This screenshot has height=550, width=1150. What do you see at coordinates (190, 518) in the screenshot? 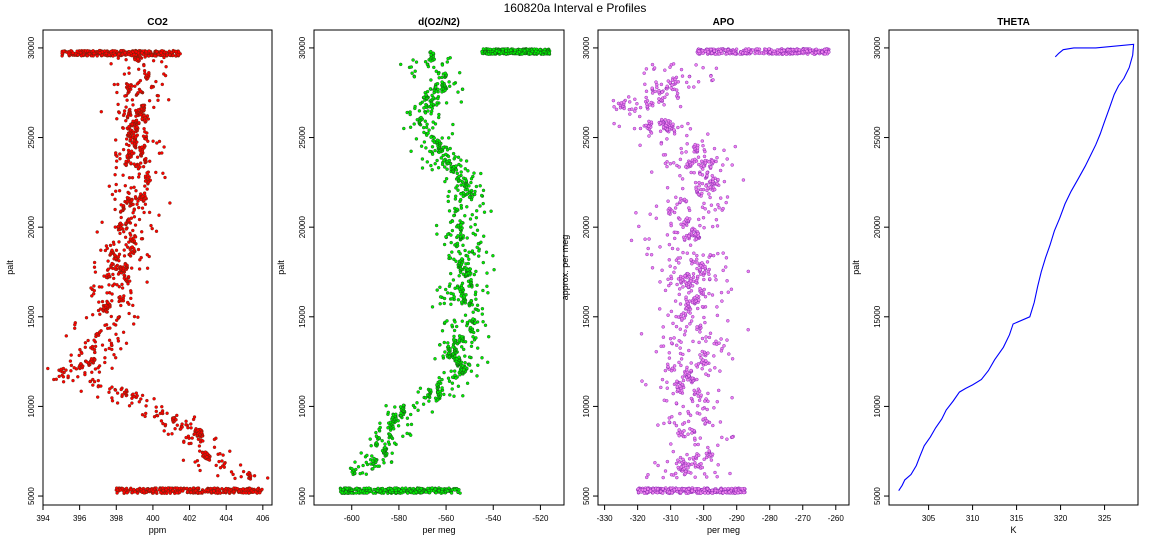
I see `x-tick-label: 402` at bounding box center [190, 518].